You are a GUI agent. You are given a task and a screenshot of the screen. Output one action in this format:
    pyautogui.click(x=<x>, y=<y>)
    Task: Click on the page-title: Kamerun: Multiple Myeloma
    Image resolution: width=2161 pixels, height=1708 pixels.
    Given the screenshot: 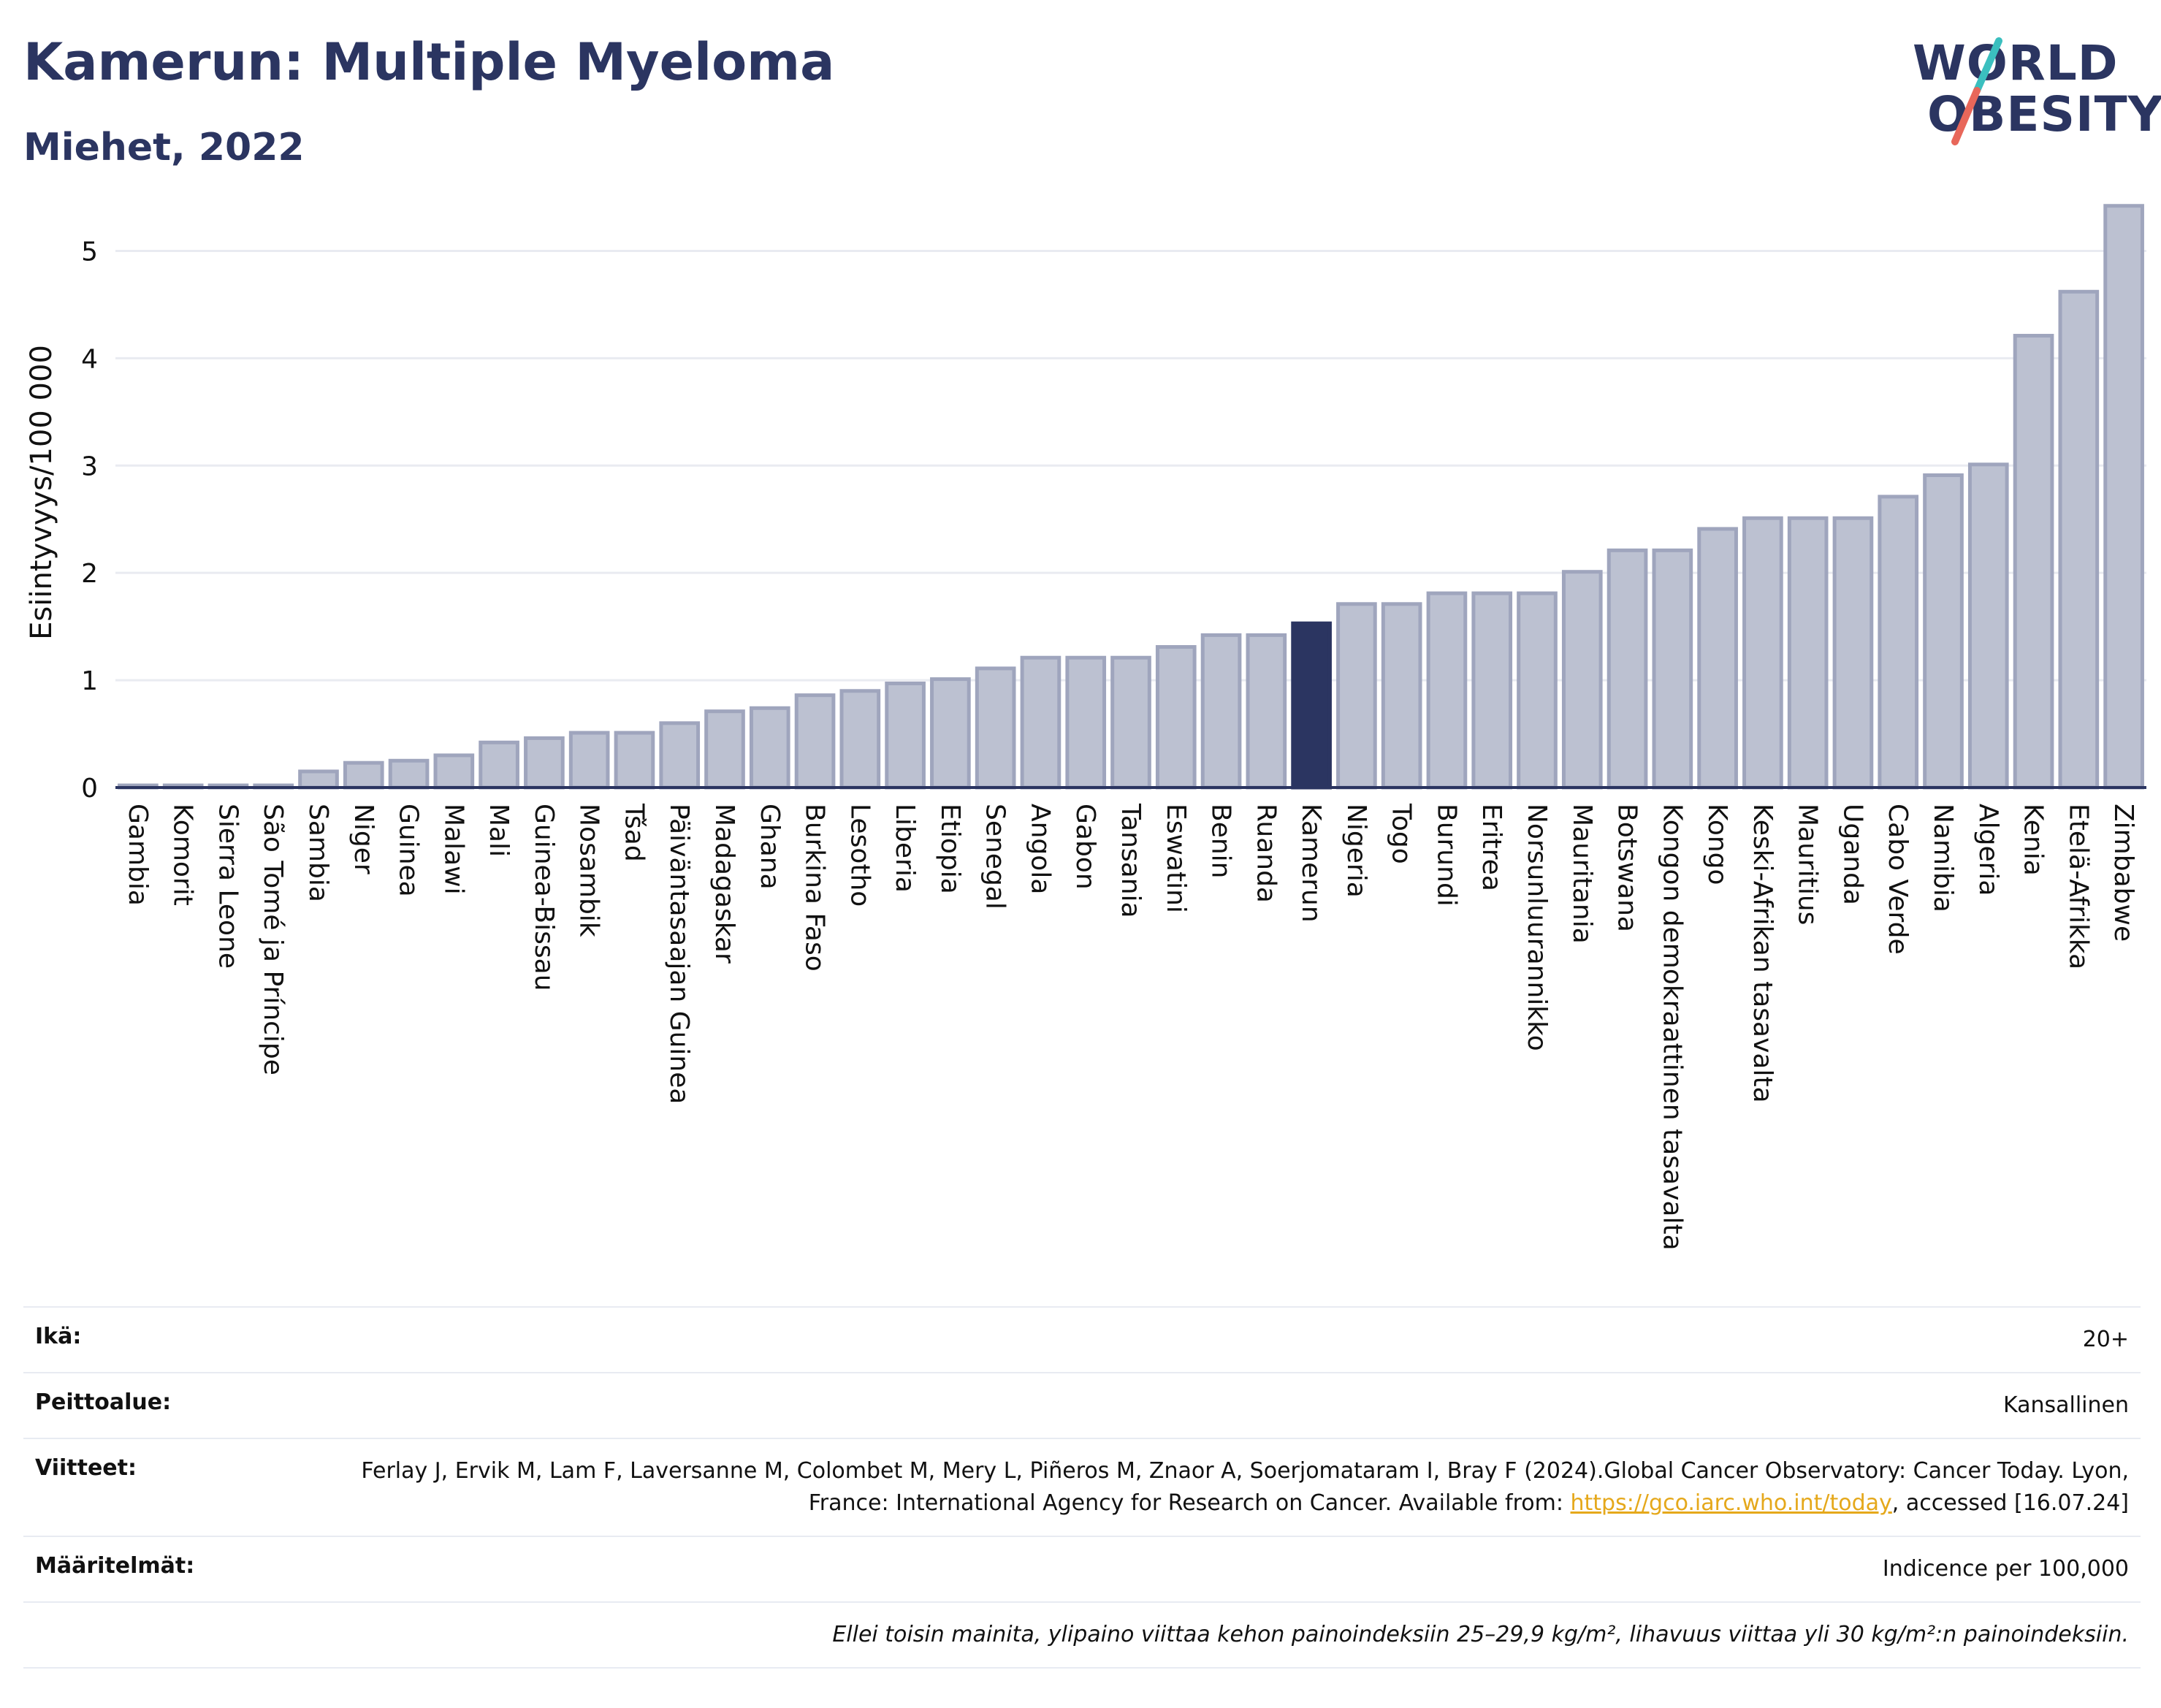 What is the action you would take?
    pyautogui.click(x=429, y=62)
    